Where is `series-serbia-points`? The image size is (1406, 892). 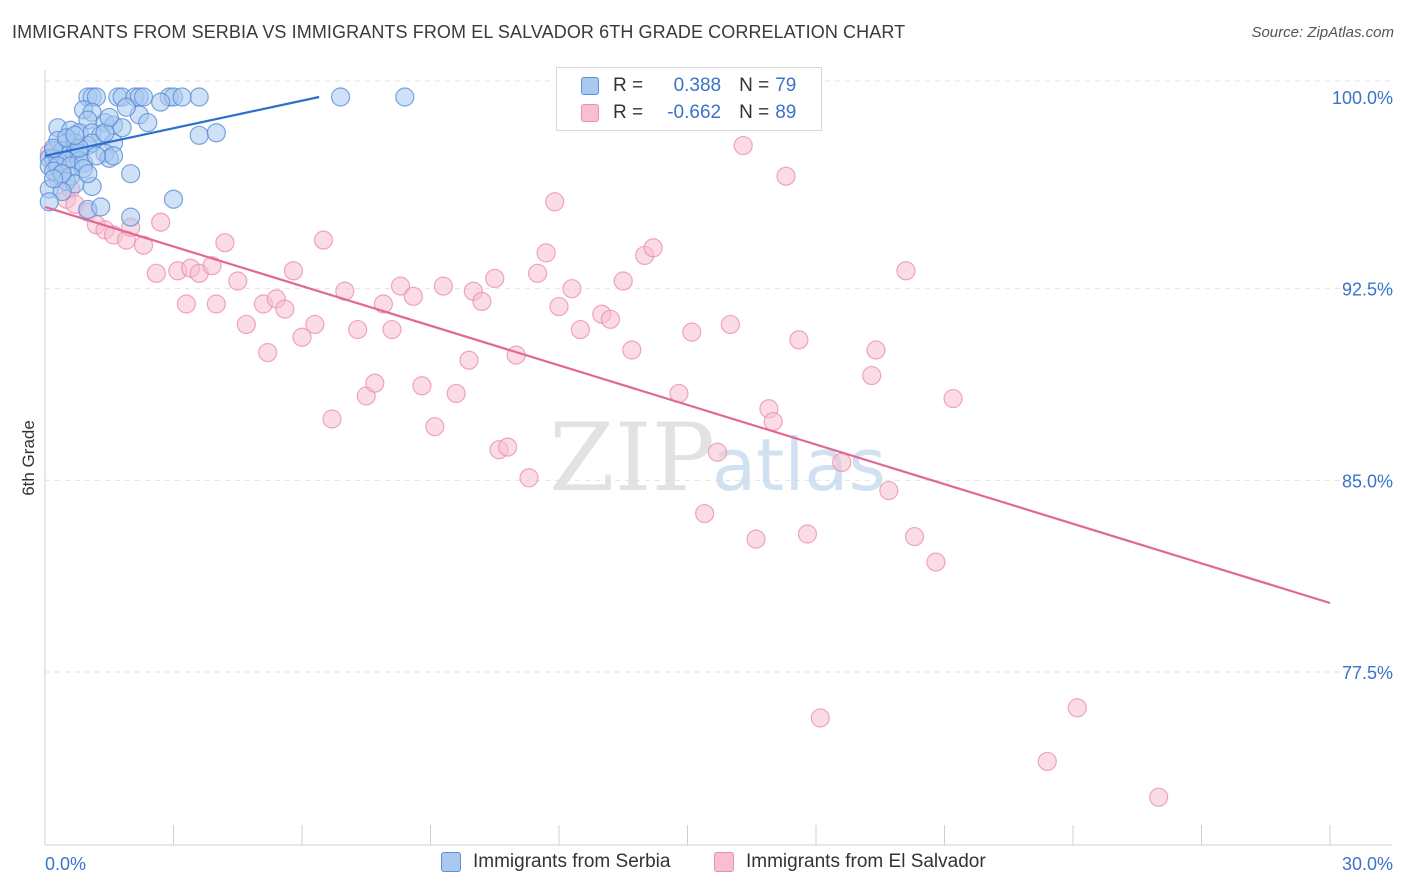
series-serbia-points is located at coordinates (227, 157).